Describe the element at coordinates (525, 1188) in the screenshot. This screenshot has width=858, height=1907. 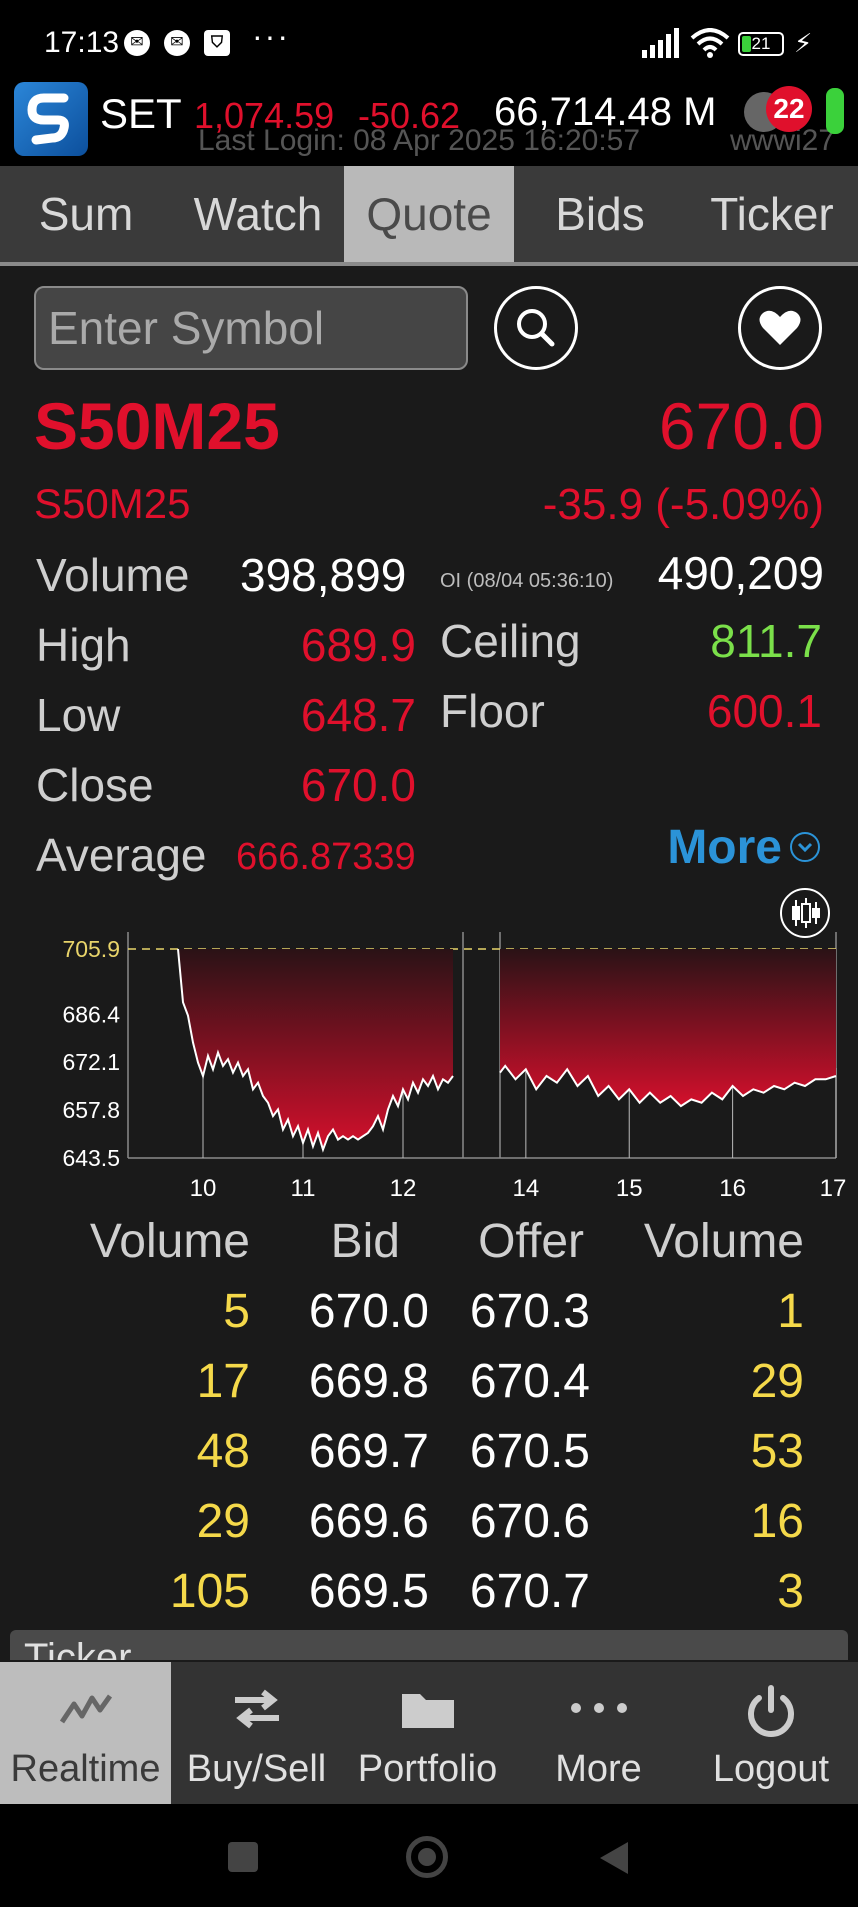
I see `x-tick-label: 14` at that location.